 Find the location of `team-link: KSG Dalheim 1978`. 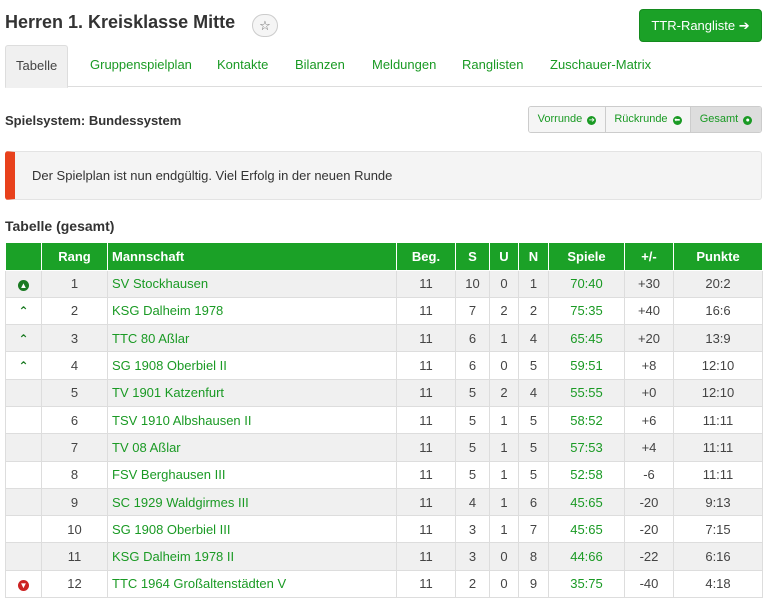

team-link: KSG Dalheim 1978 is located at coordinates (252, 311).